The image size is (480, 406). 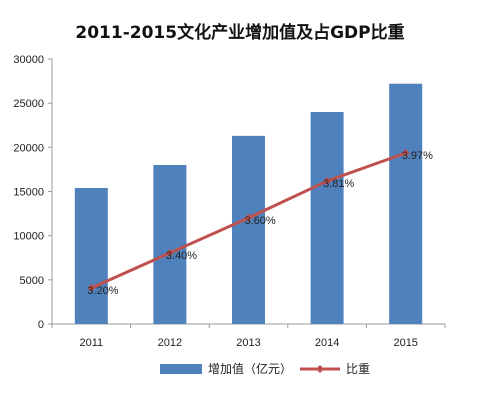 I want to click on y-tick-label: 0, so click(x=41, y=325).